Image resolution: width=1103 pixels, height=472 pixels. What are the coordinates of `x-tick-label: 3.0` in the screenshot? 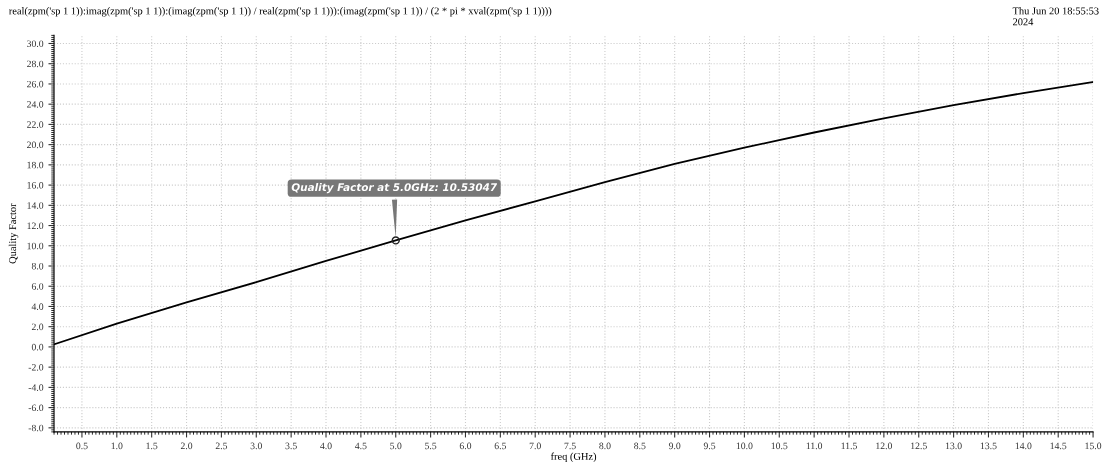 It's located at (256, 446).